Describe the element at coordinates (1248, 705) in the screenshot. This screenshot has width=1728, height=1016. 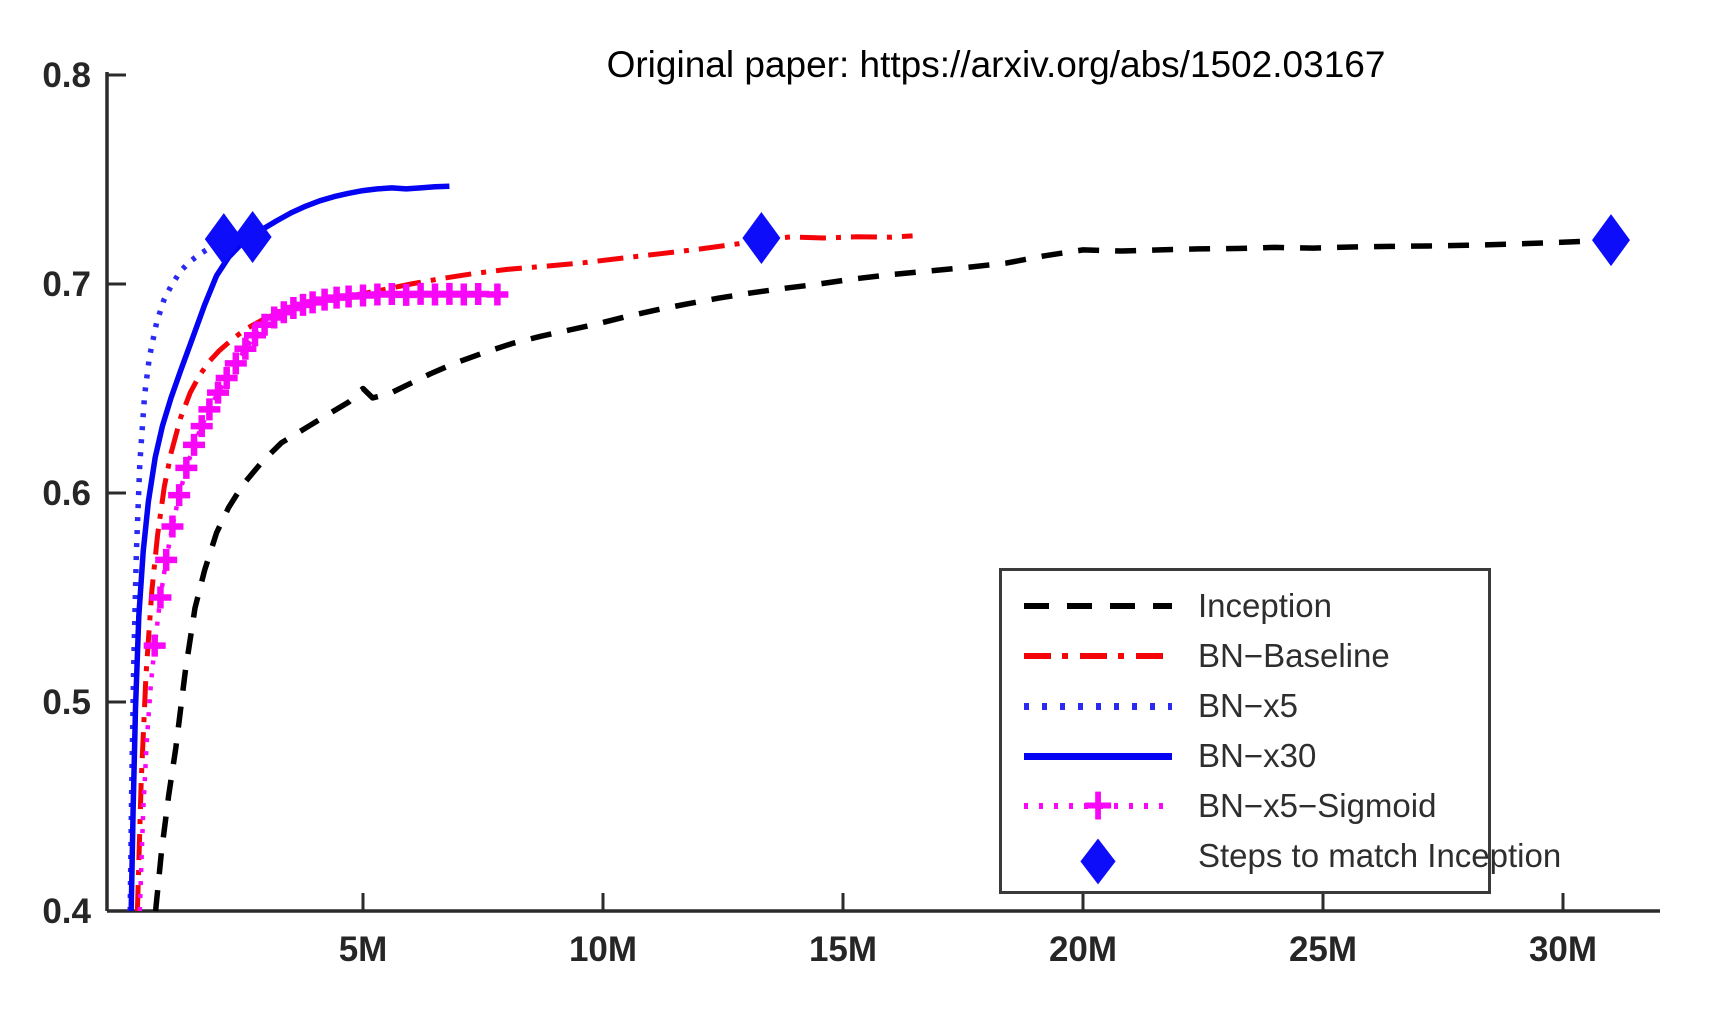
I see `legend-label-bn-x5: BN−x5` at that location.